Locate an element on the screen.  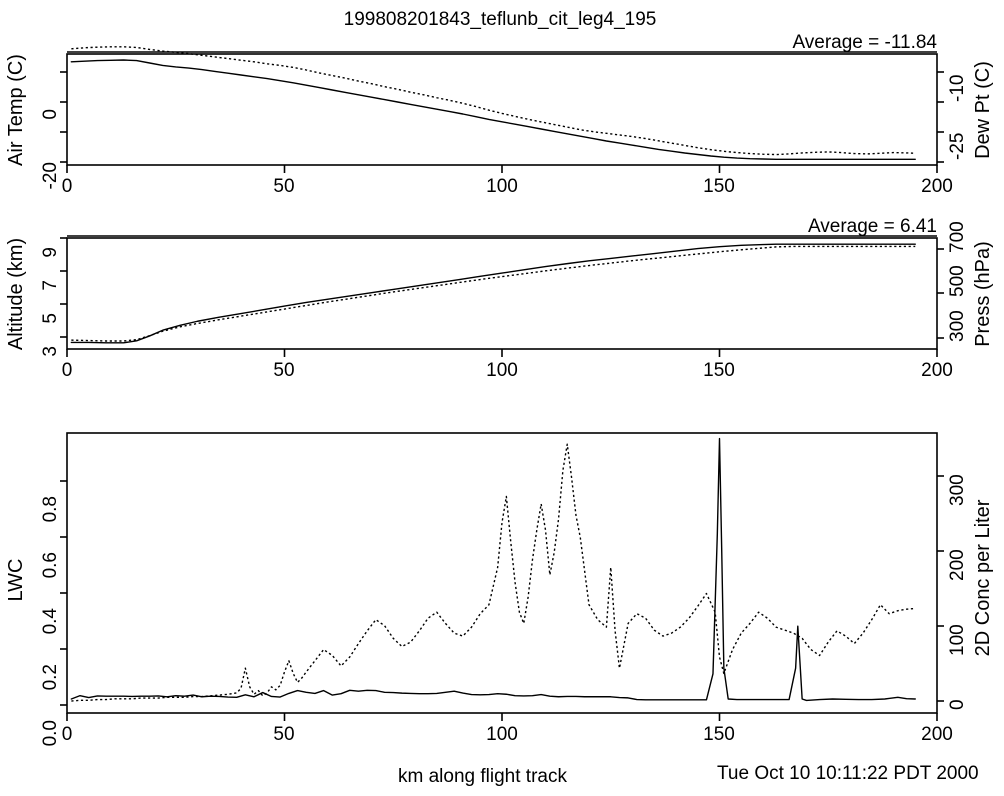
panel-lwc-x-ticks is located at coordinates (502, 717).